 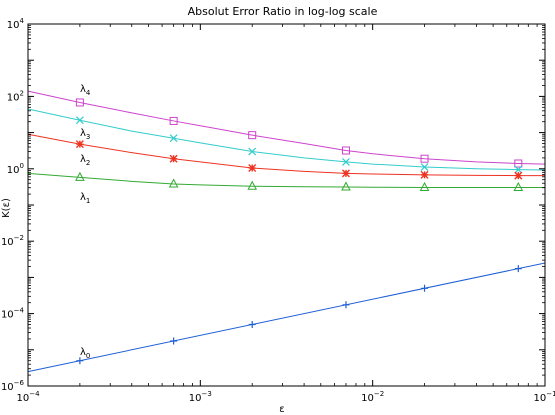 I want to click on x-tick-label: 10⁻³, so click(x=200, y=397).